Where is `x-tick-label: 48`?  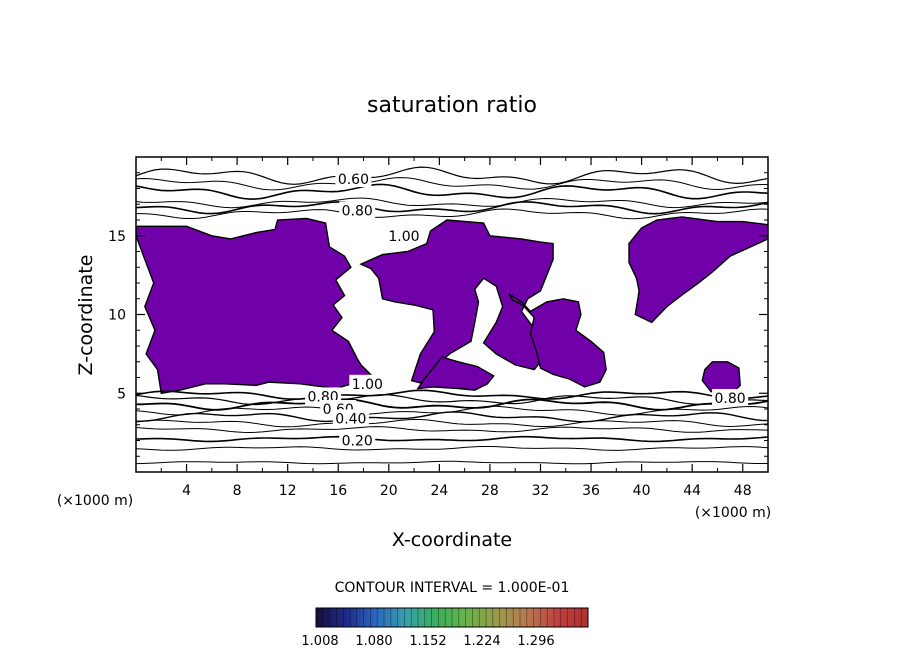 x-tick-label: 48 is located at coordinates (743, 491).